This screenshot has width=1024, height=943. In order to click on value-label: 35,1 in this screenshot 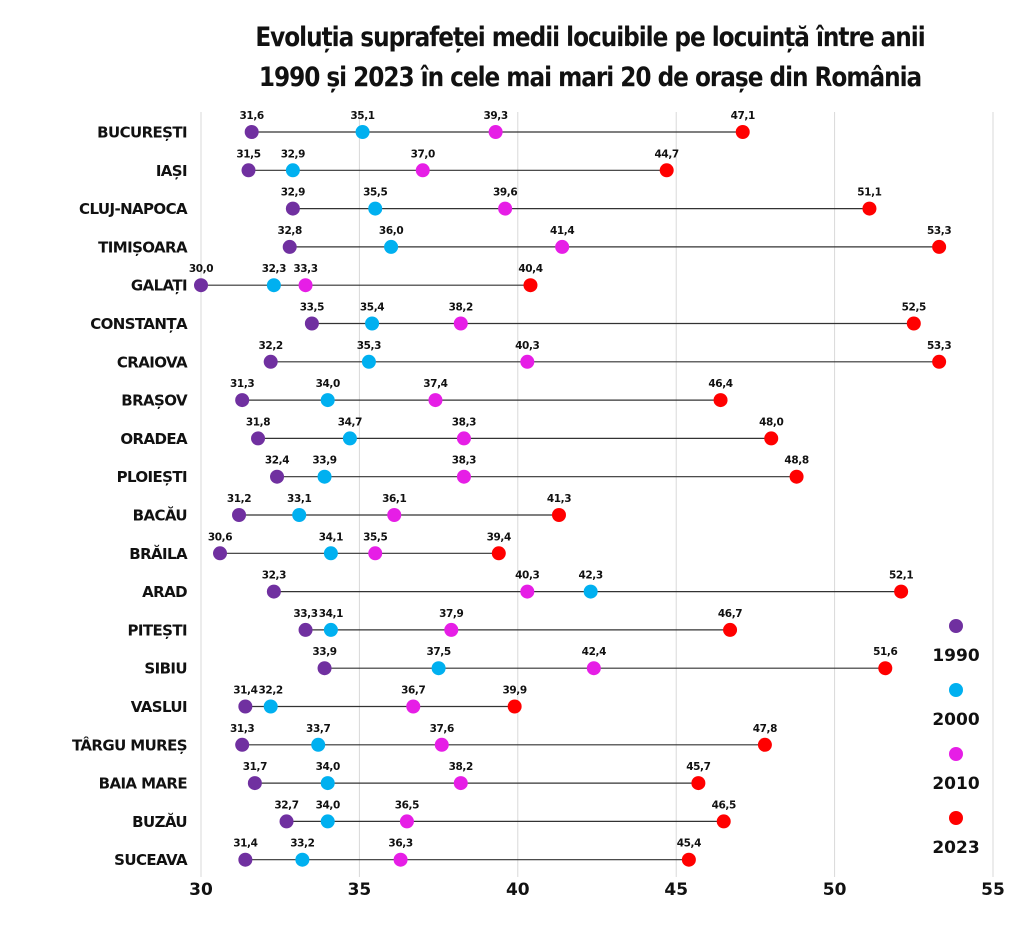, I will do `click(362, 116)`.